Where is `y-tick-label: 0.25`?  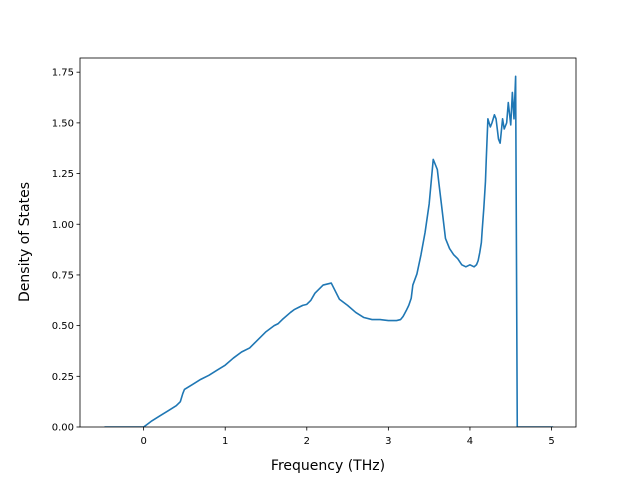 y-tick-label: 0.25 is located at coordinates (63, 377).